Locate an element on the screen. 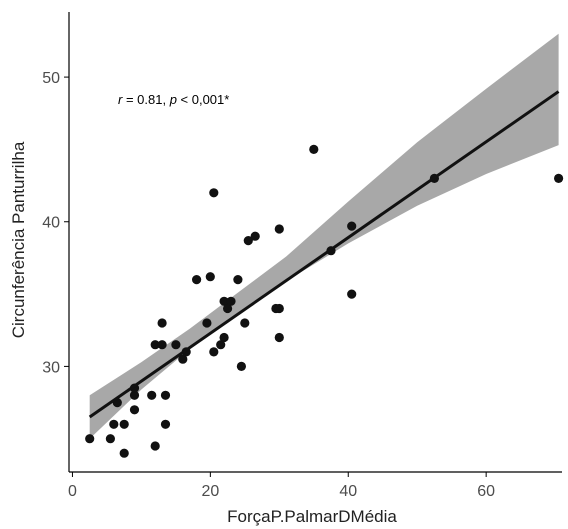 This screenshot has height=529, width=568. y-tick-label: 50 is located at coordinates (51, 78).